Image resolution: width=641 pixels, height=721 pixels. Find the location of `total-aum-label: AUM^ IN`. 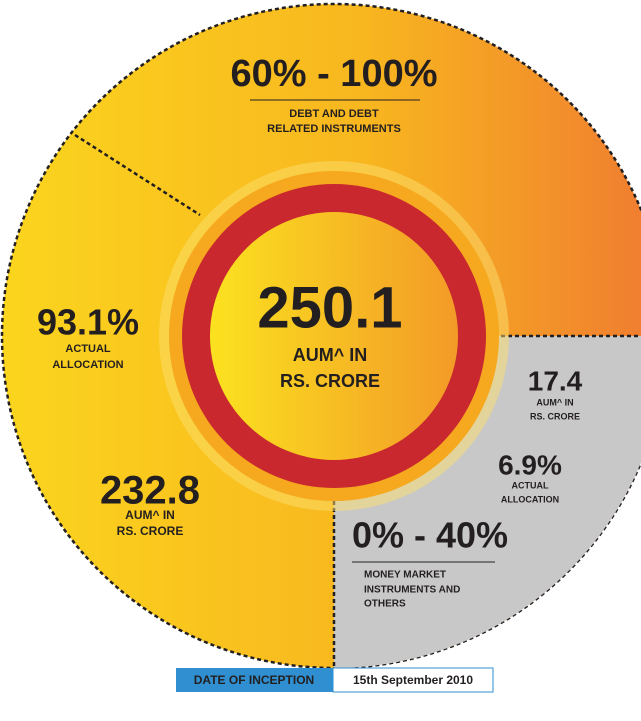

total-aum-label: AUM^ IN is located at coordinates (330, 355).